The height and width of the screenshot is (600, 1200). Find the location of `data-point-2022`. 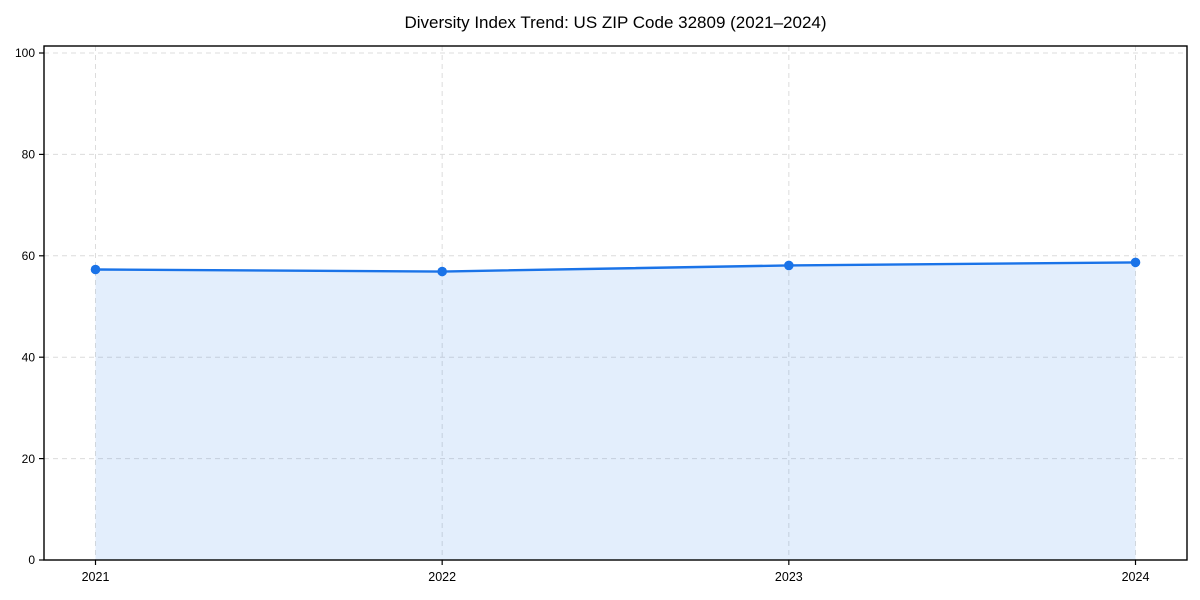

data-point-2022 is located at coordinates (442, 271).